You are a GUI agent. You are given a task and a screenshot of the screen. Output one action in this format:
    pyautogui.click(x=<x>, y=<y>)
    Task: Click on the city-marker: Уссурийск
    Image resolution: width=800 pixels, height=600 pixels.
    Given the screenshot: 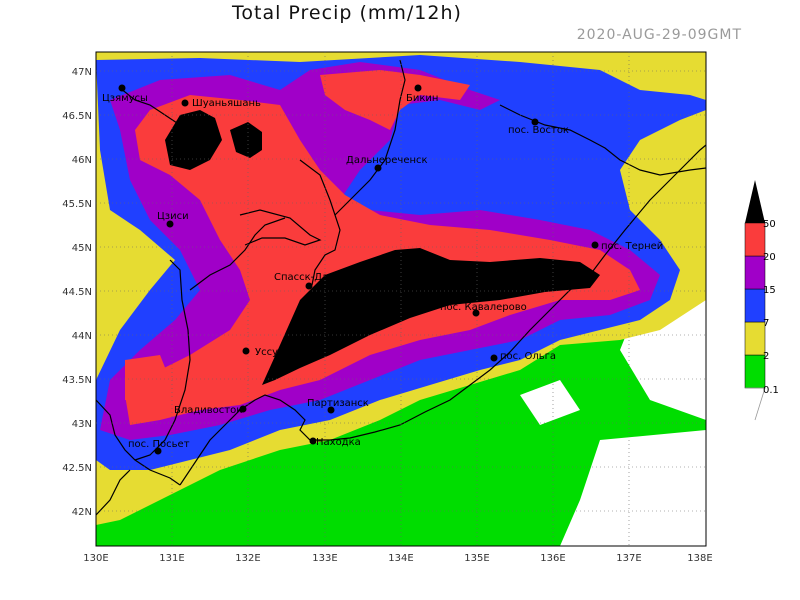 What is the action you would take?
    pyautogui.click(x=275, y=352)
    